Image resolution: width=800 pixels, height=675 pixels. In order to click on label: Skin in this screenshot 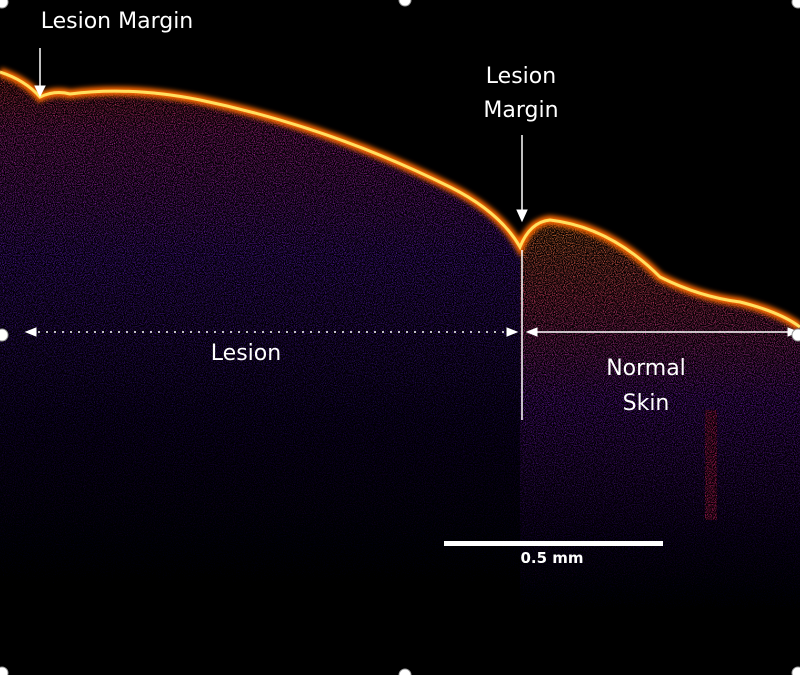, I will do `click(646, 403)`.